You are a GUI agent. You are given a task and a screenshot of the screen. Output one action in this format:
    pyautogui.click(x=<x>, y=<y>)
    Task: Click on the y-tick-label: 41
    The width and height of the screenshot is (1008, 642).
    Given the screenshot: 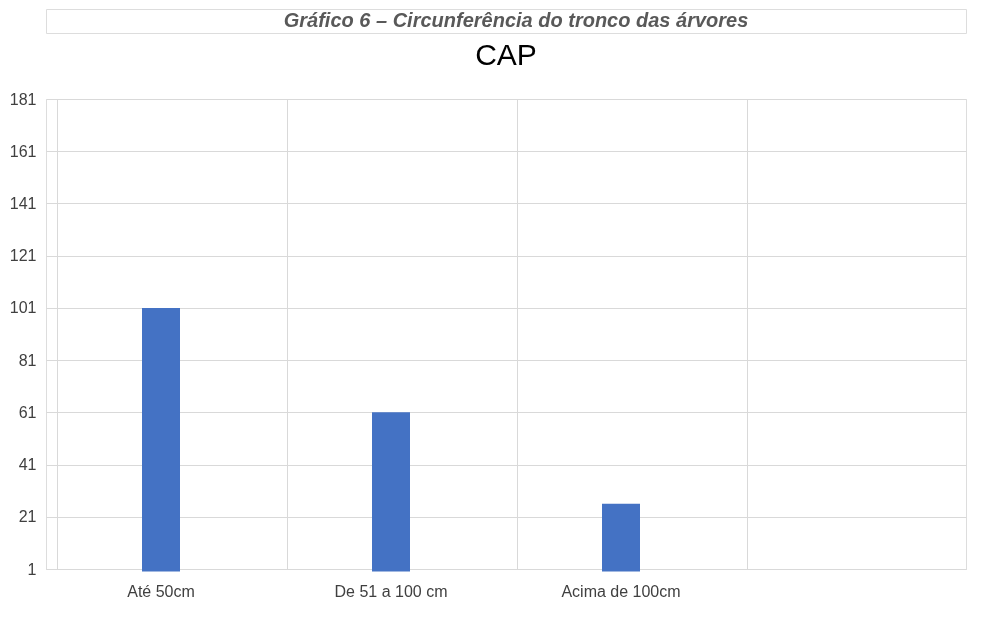 What is the action you would take?
    pyautogui.click(x=27, y=465)
    